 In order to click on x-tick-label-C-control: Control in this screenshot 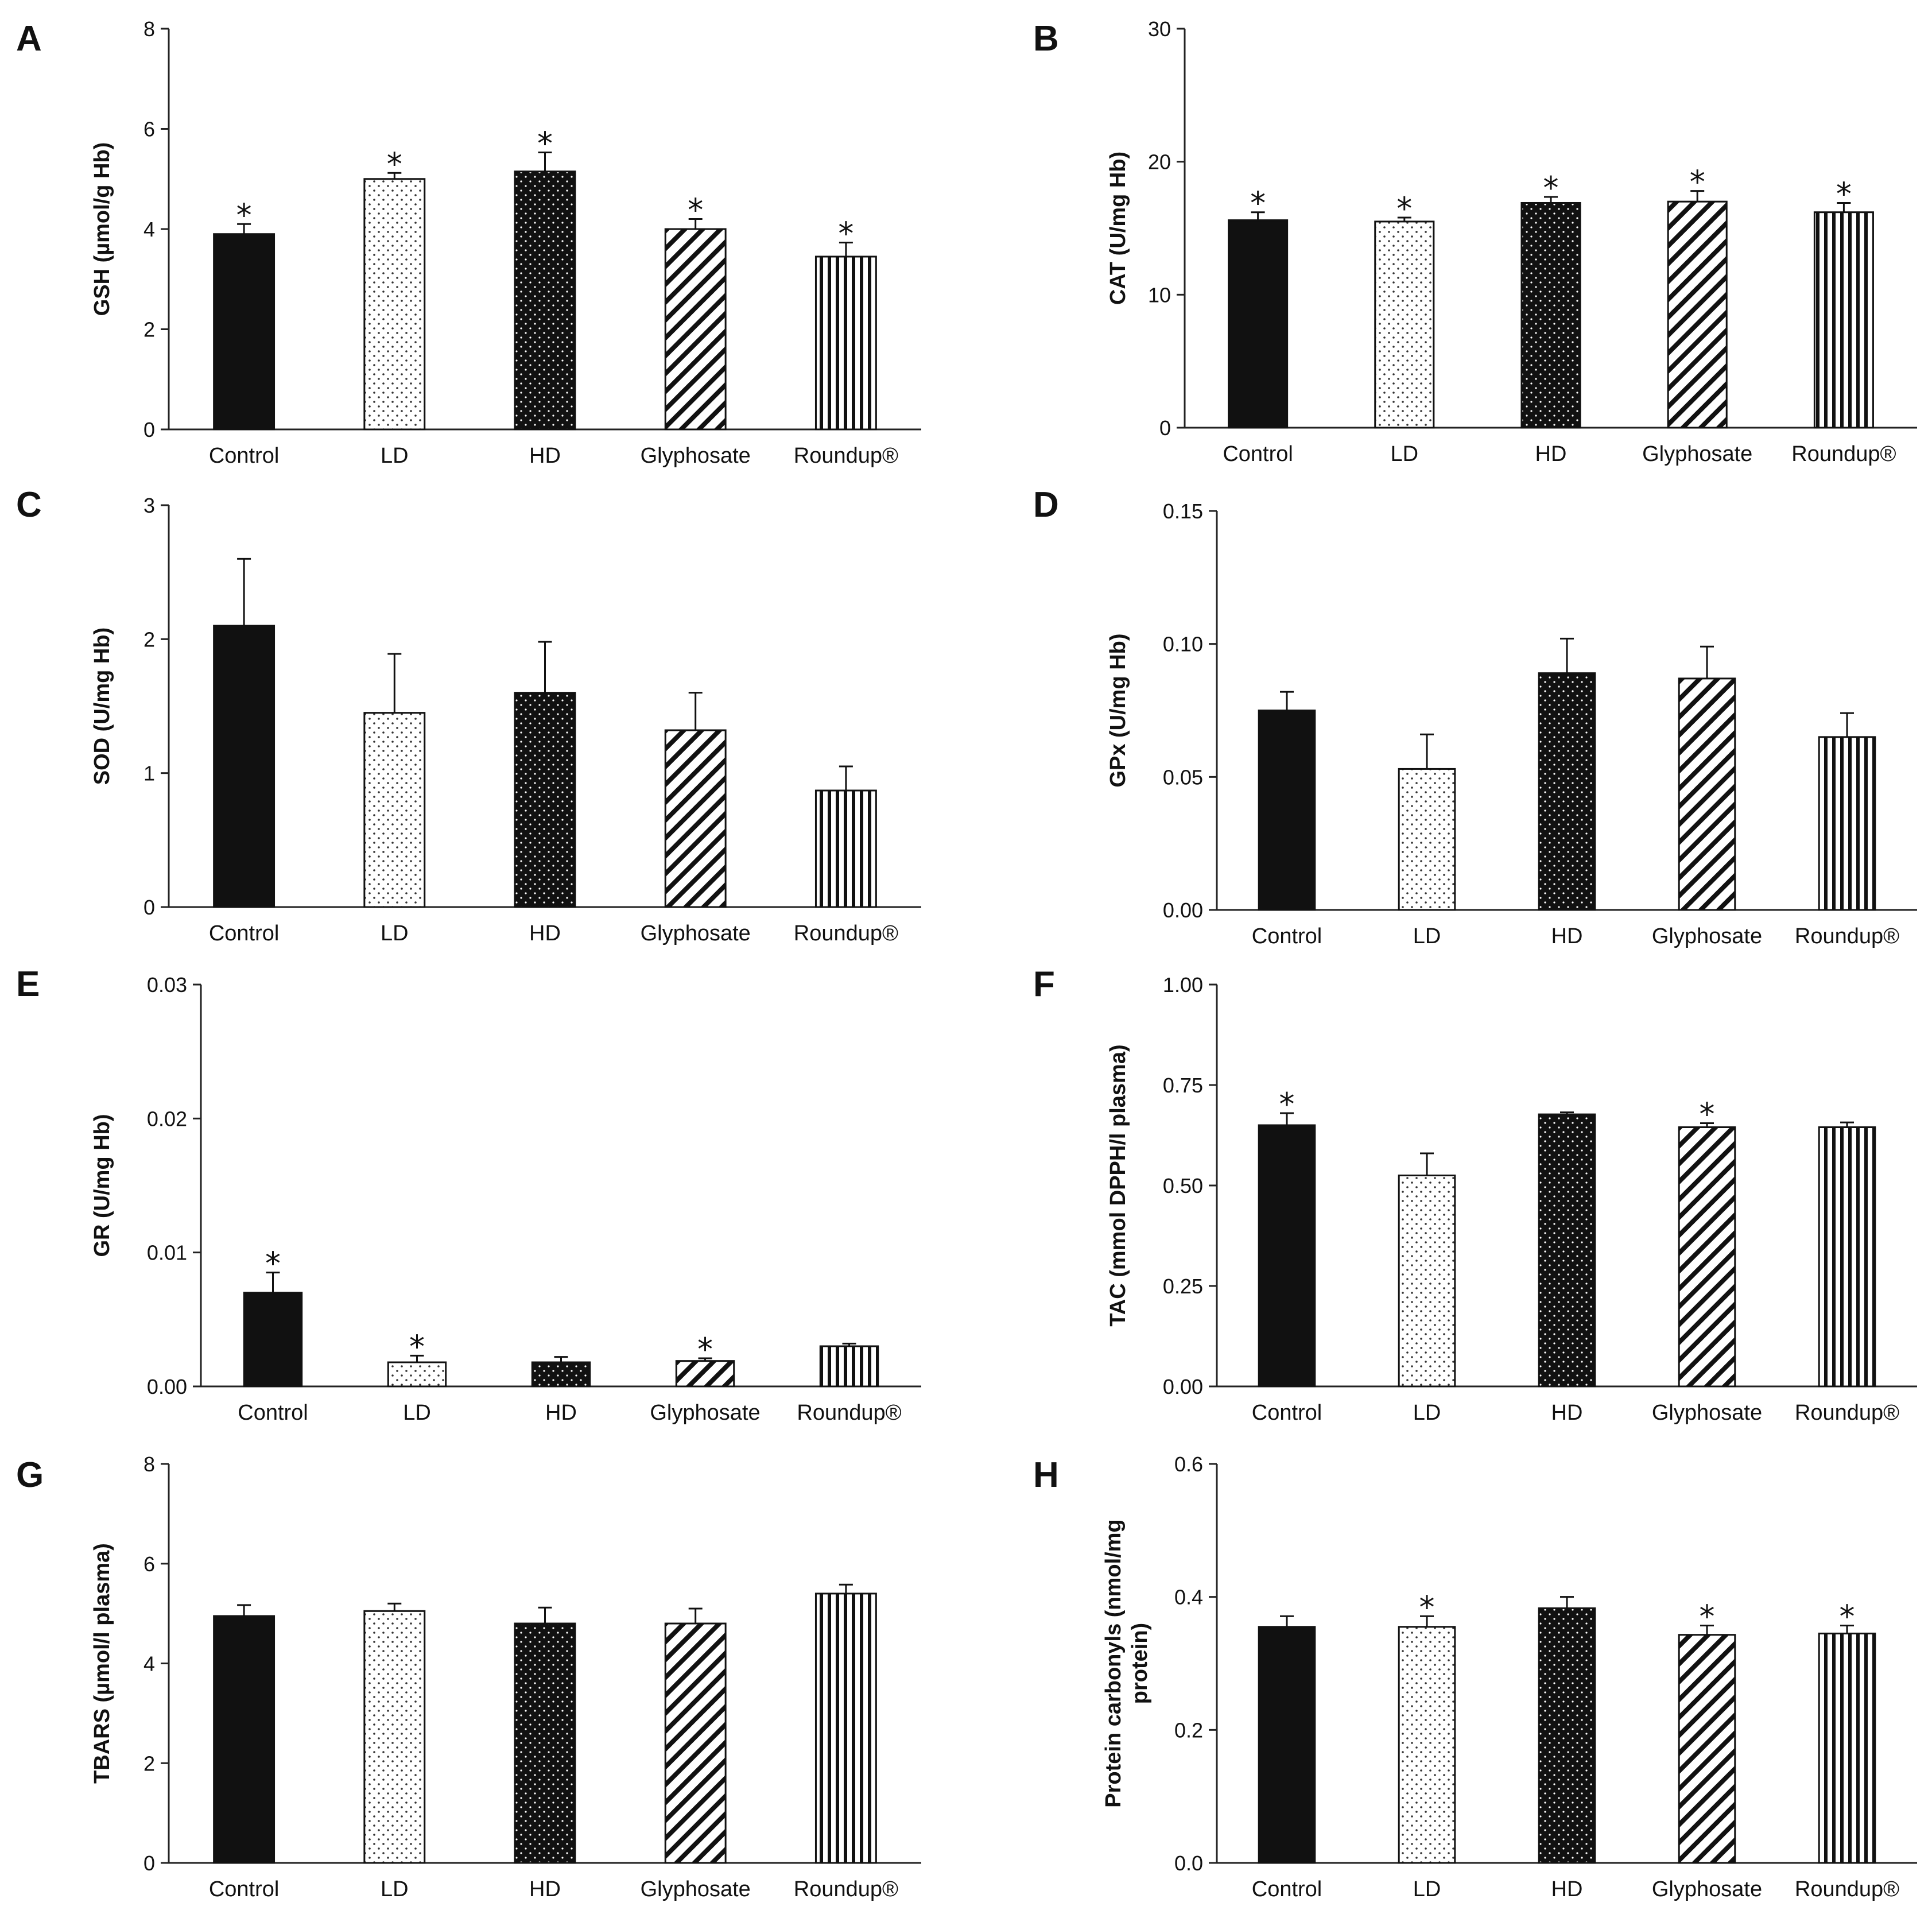, I will do `click(244, 933)`.